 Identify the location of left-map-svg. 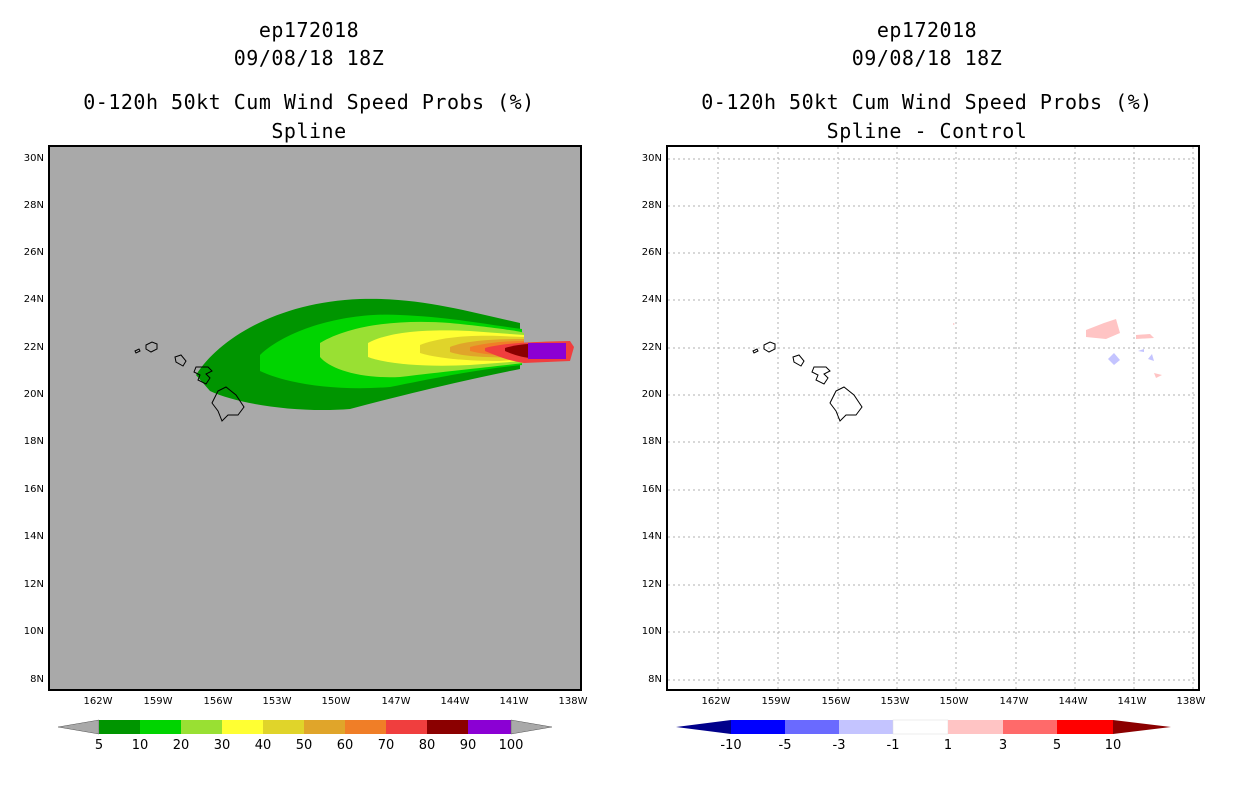
(354, 360).